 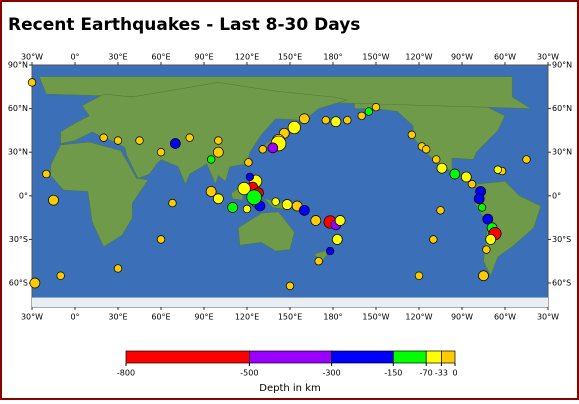 What do you see at coordinates (562, 152) in the screenshot?
I see `y-tick-label: 30°N` at bounding box center [562, 152].